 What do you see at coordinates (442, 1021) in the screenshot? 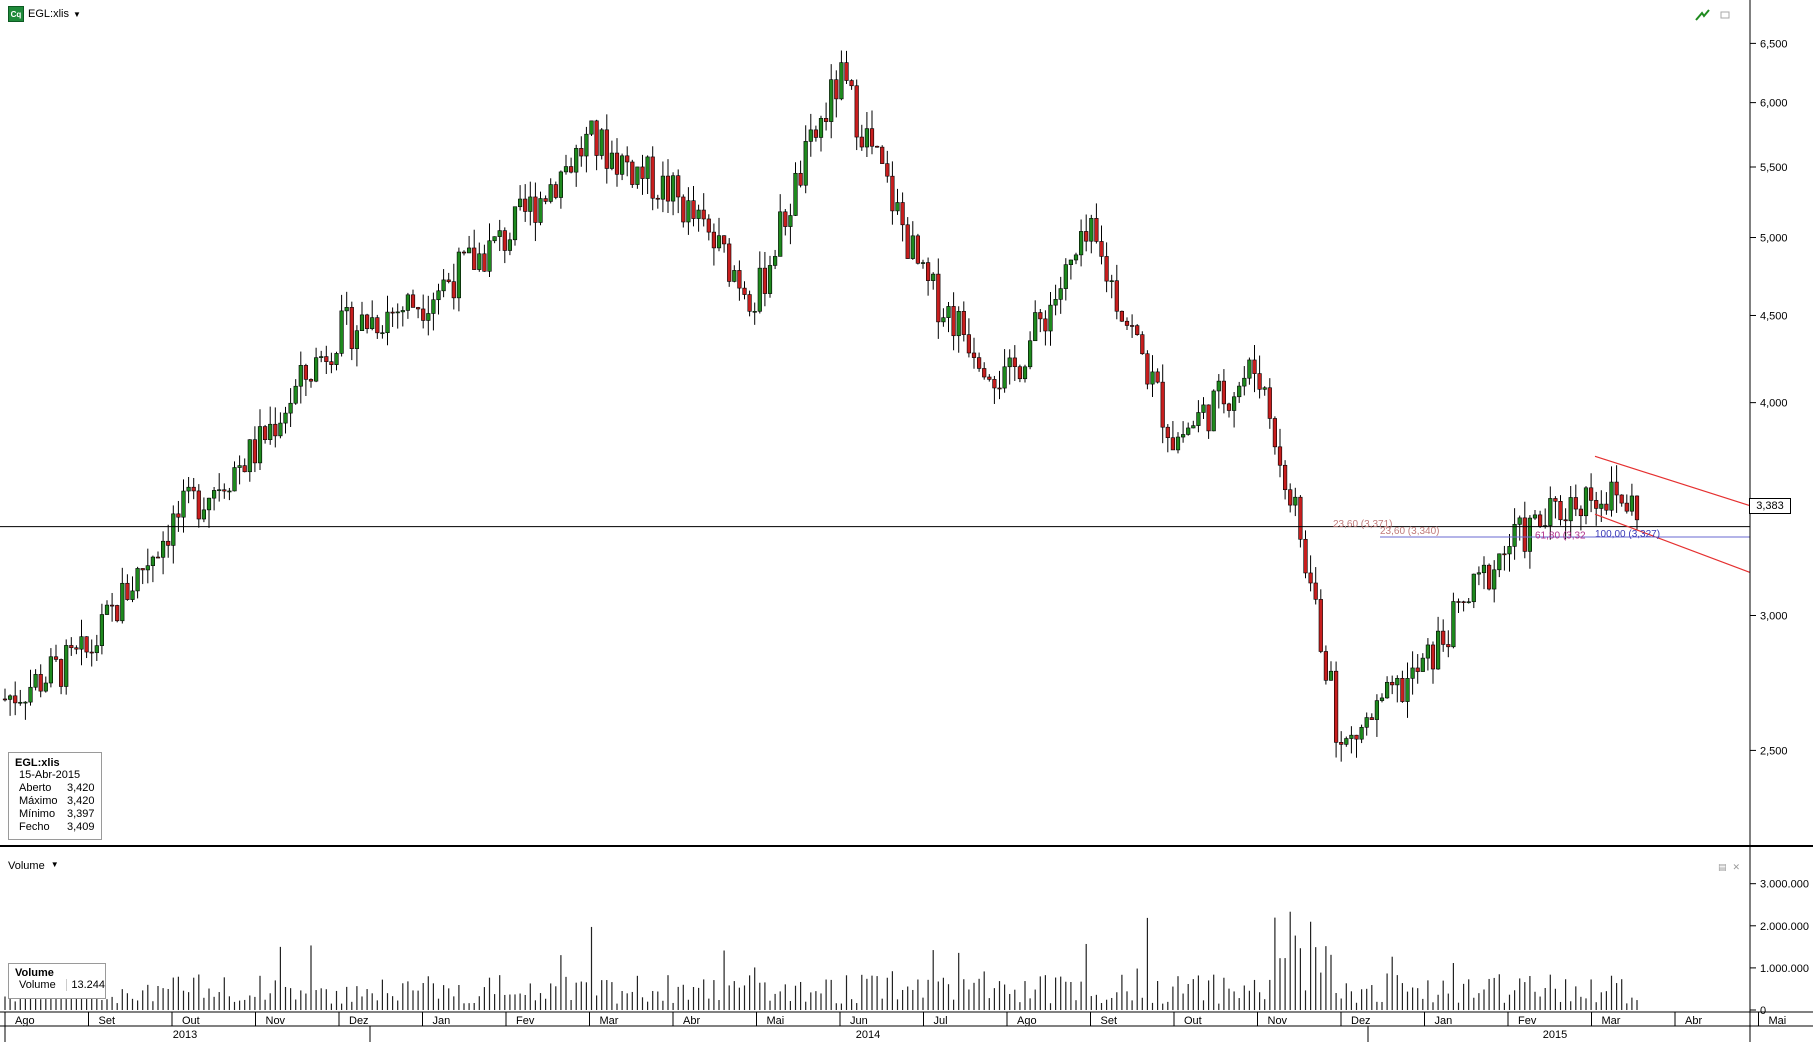
I see `x-tick-label: Jan` at bounding box center [442, 1021].